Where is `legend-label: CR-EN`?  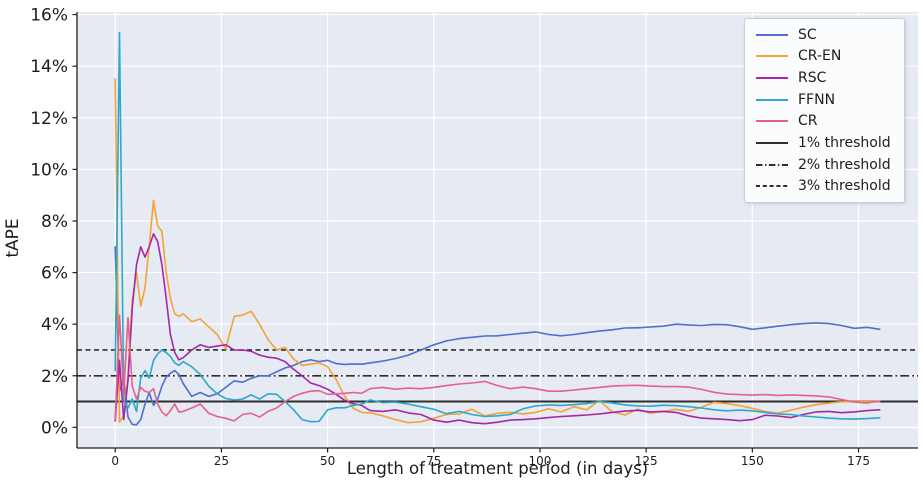 legend-label: CR-EN is located at coordinates (820, 56).